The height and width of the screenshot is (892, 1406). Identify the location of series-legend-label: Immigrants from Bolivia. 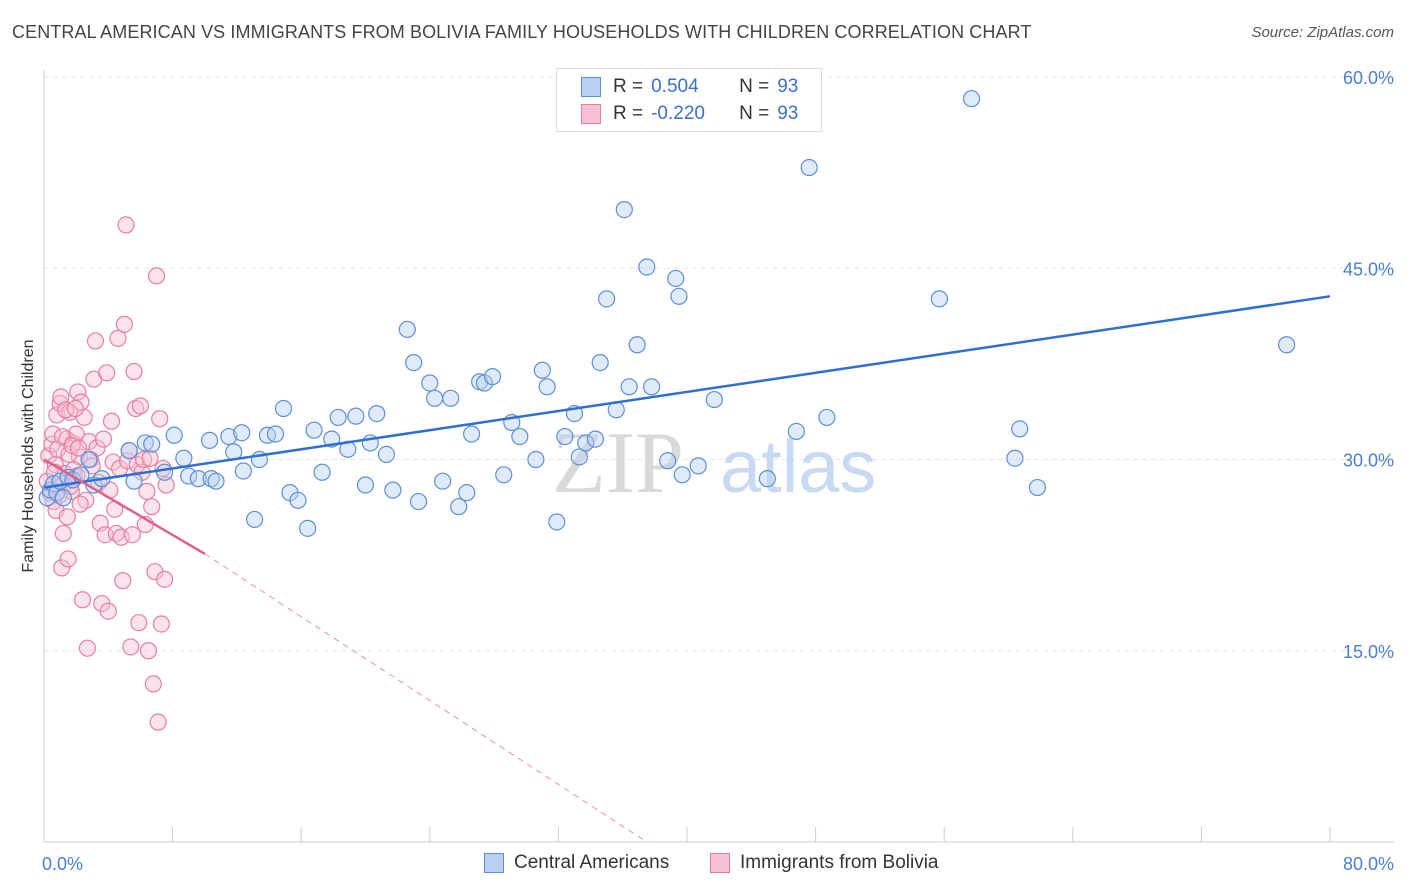
(839, 862).